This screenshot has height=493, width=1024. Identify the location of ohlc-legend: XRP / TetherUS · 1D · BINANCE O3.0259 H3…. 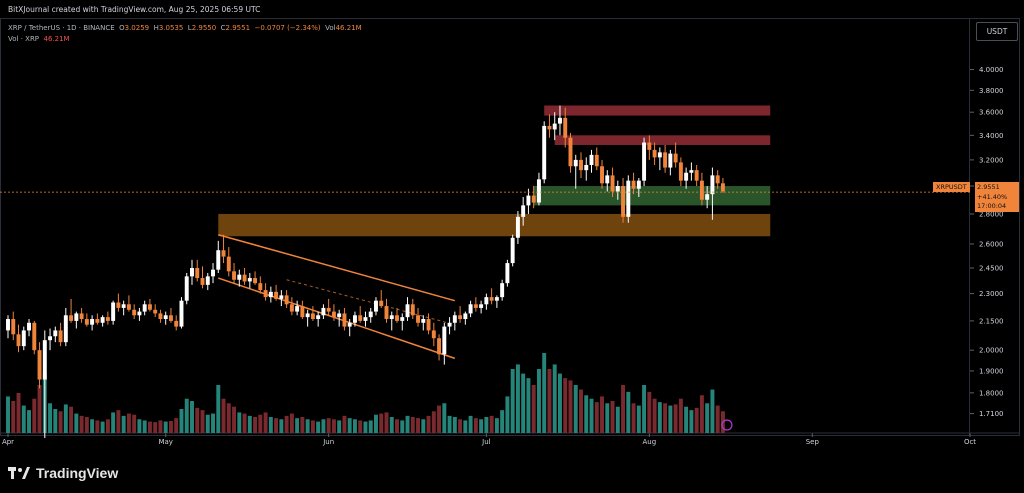
(185, 28).